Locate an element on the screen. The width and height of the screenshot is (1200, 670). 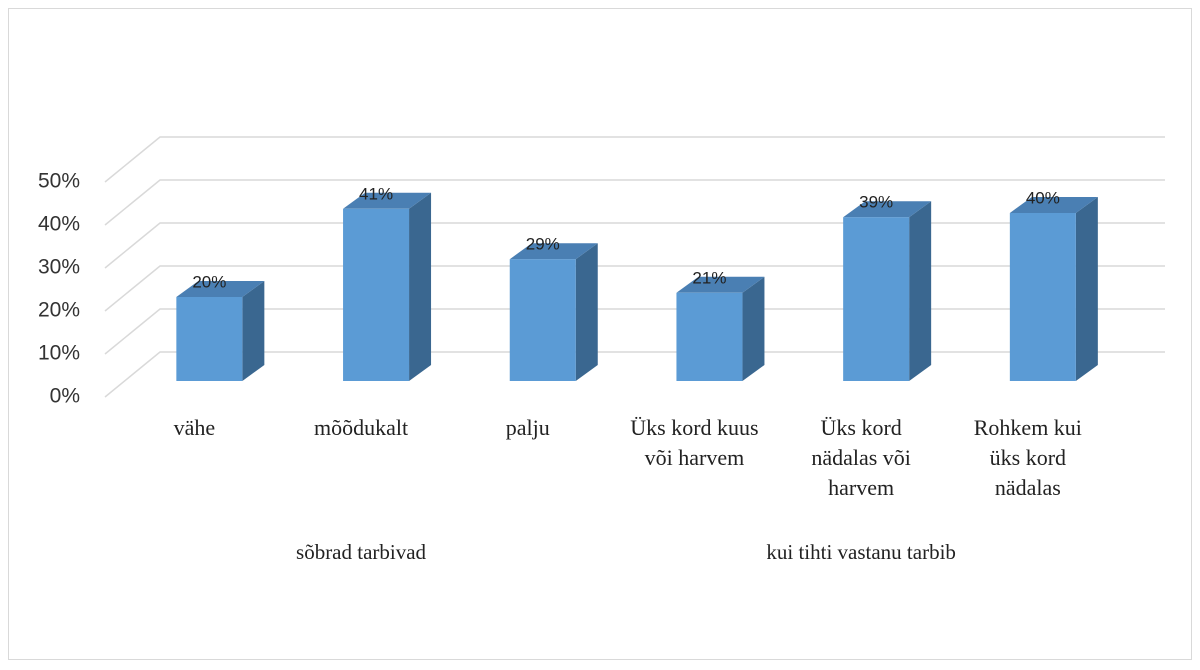
data-label: 40% is located at coordinates (1043, 197).